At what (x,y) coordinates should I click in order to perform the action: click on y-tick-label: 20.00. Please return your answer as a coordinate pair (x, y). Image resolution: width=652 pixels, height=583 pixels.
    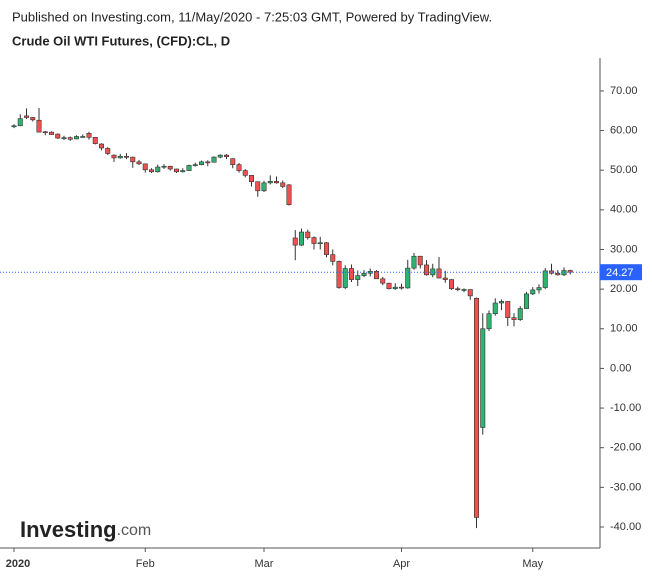
    Looking at the image, I should click on (624, 289).